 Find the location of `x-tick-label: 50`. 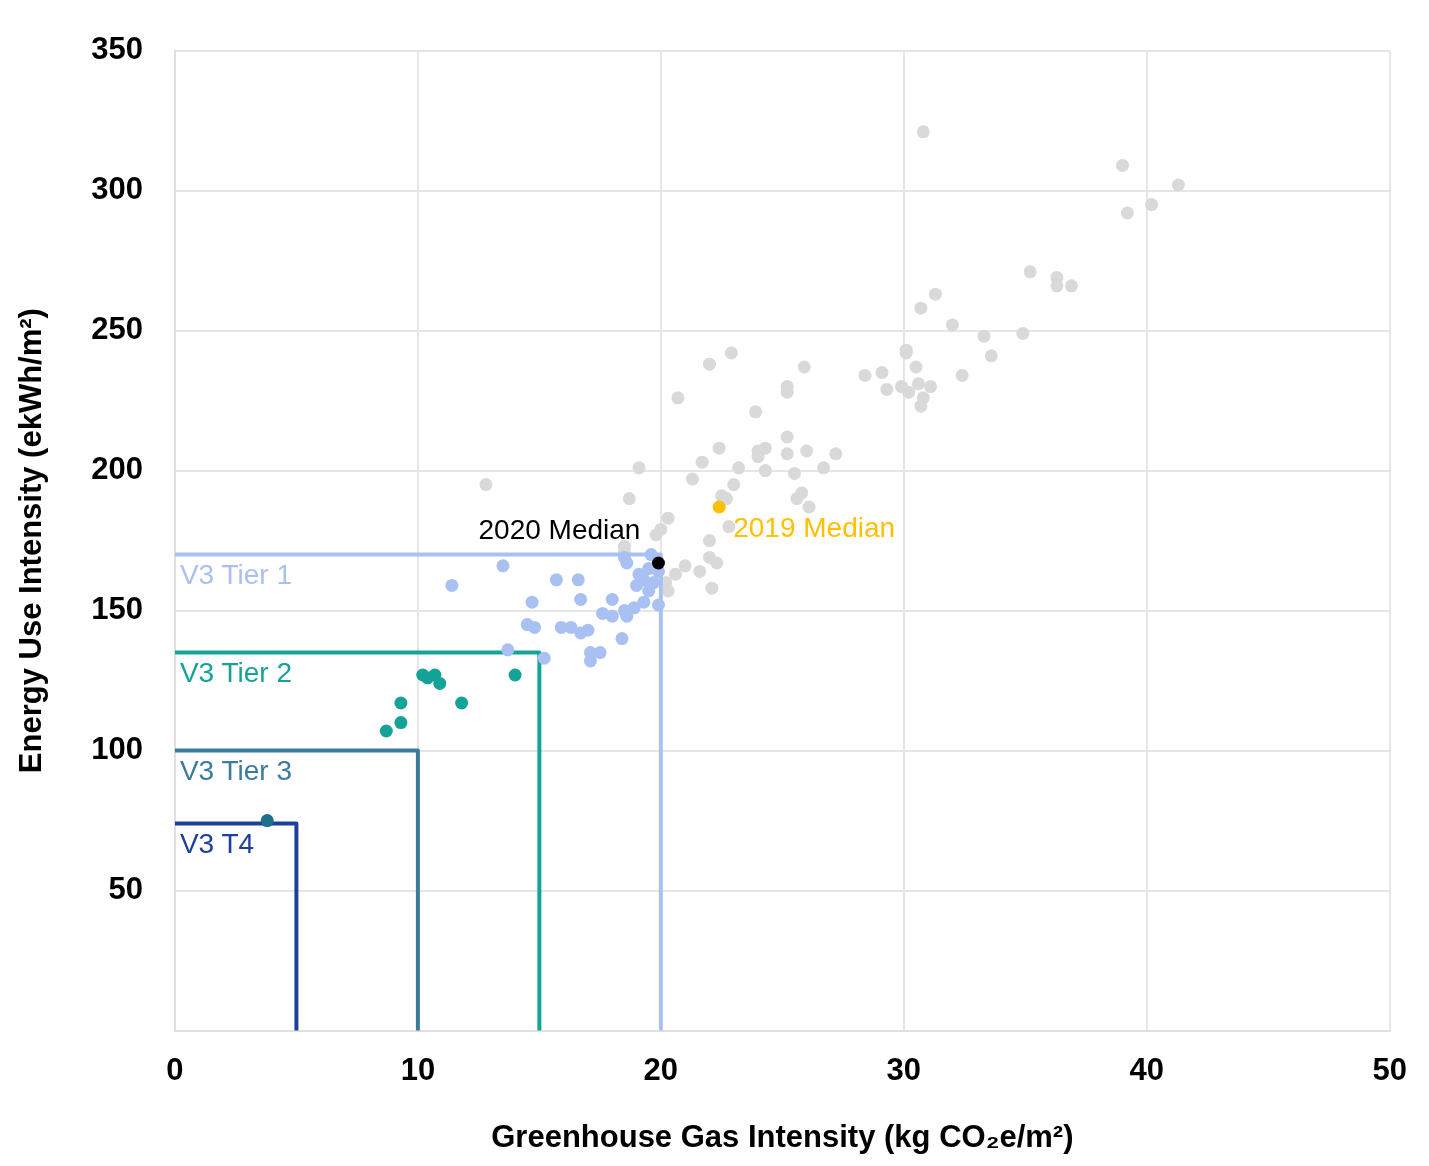

x-tick-label: 50 is located at coordinates (1389, 1069).